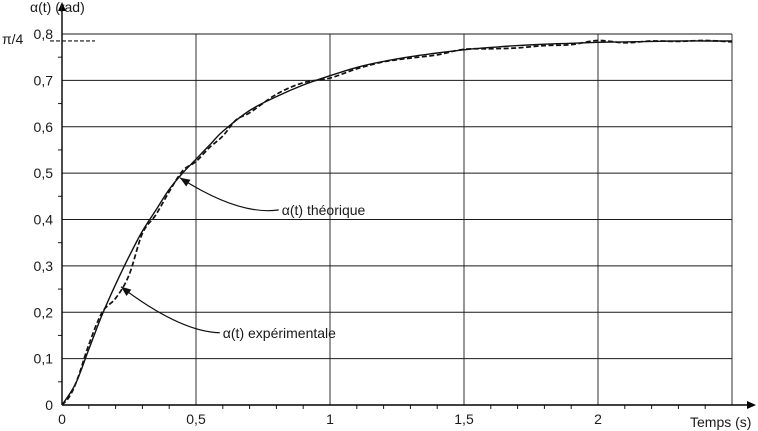 The height and width of the screenshot is (431, 758). What do you see at coordinates (126, 291) in the screenshot?
I see `annotation-experimental-arrowhead` at bounding box center [126, 291].